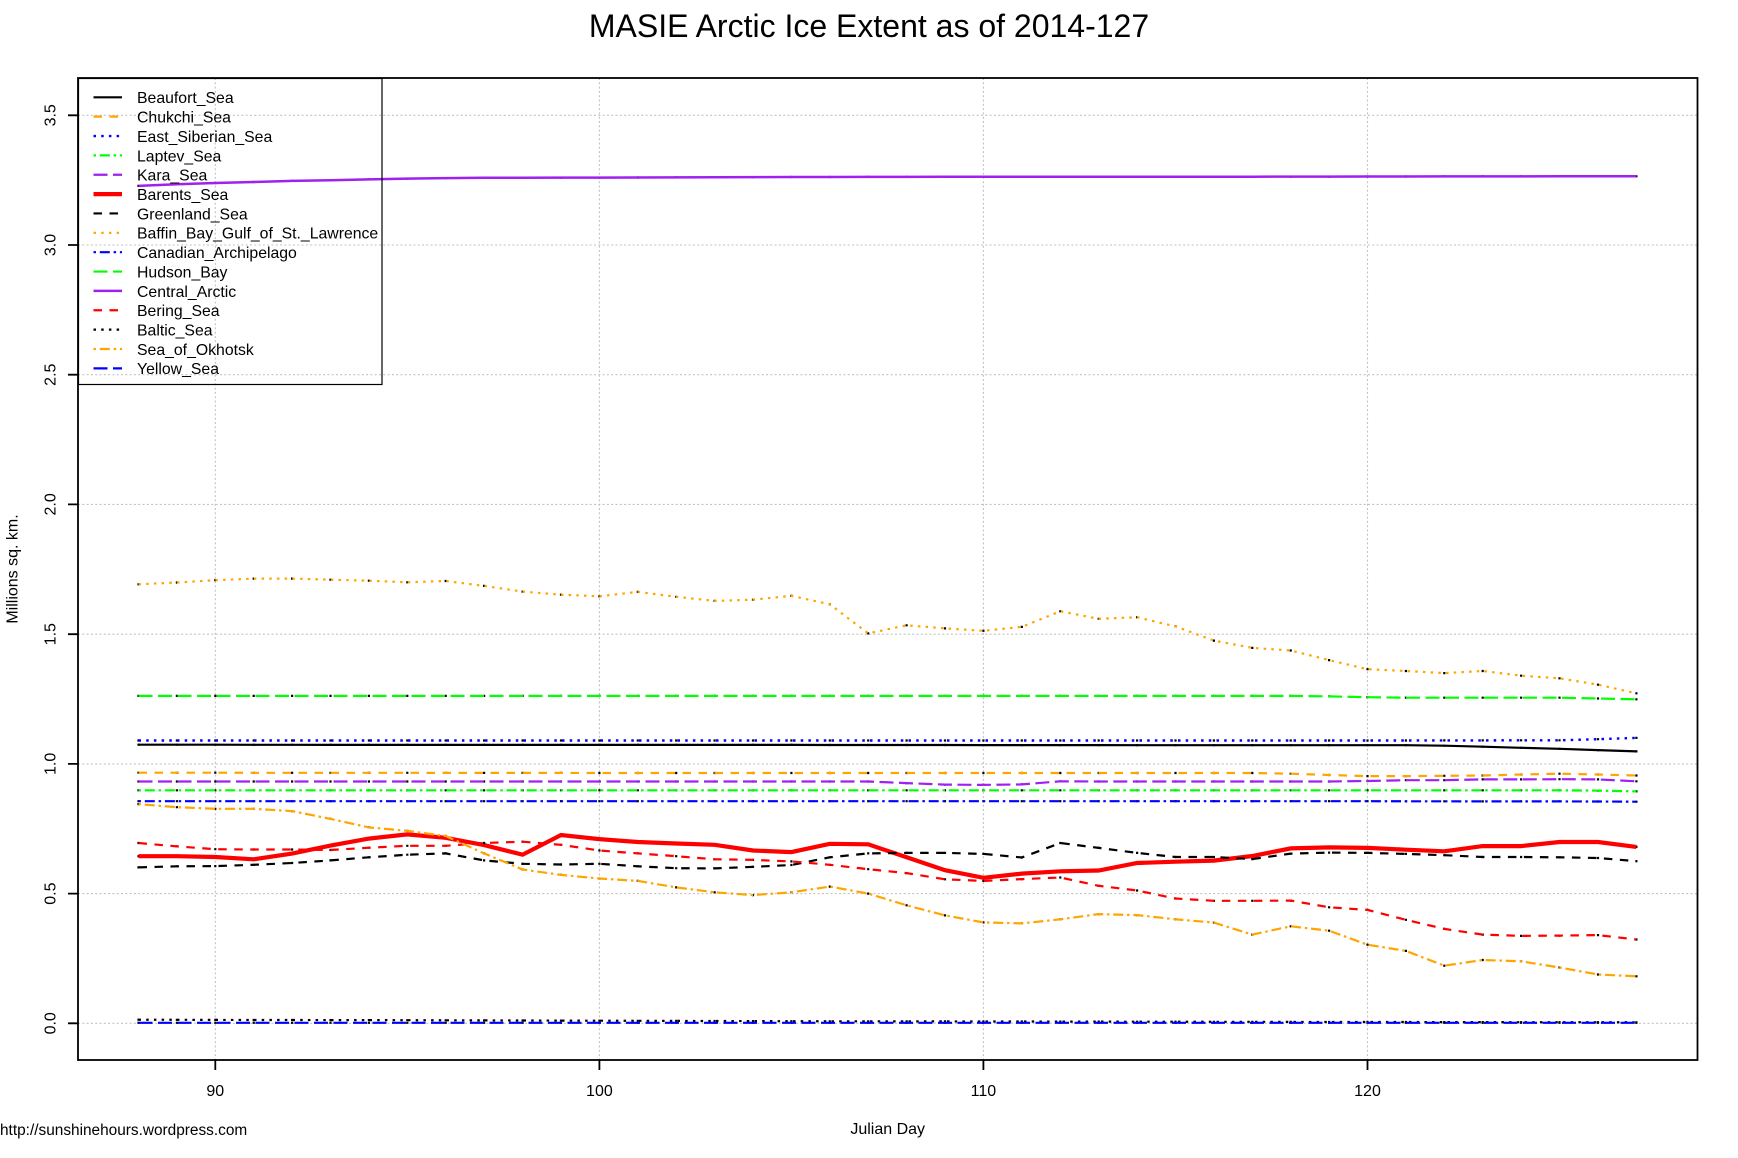  I want to click on svg-text: Baltic_Sea, so click(175, 331).